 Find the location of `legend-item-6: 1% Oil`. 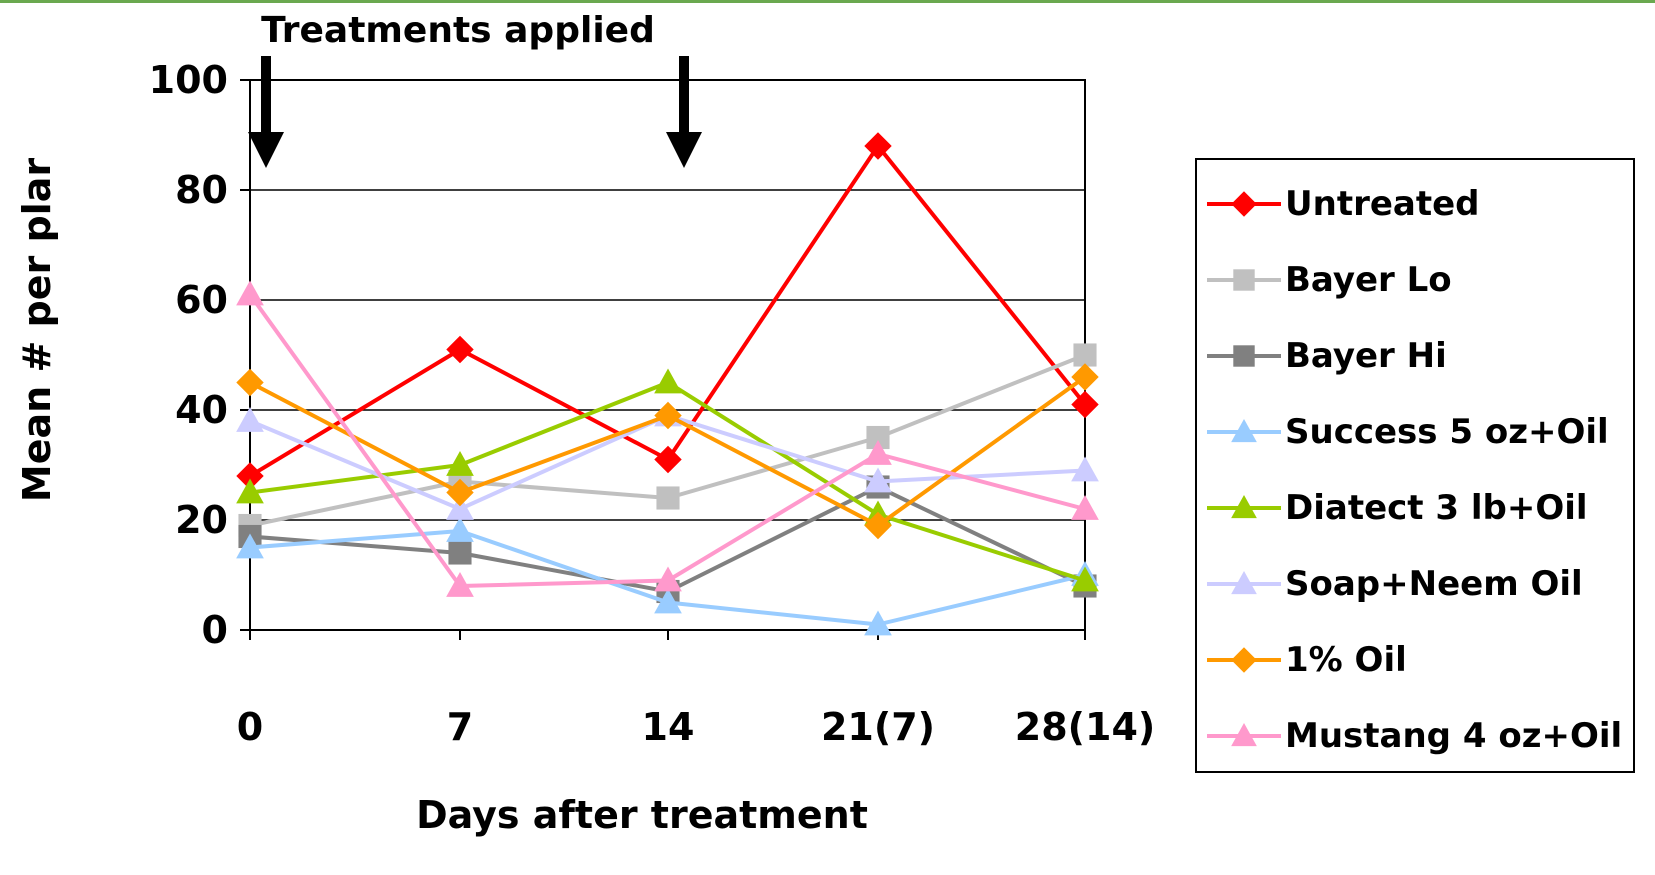

legend-item-6: 1% Oil is located at coordinates (1415, 660).